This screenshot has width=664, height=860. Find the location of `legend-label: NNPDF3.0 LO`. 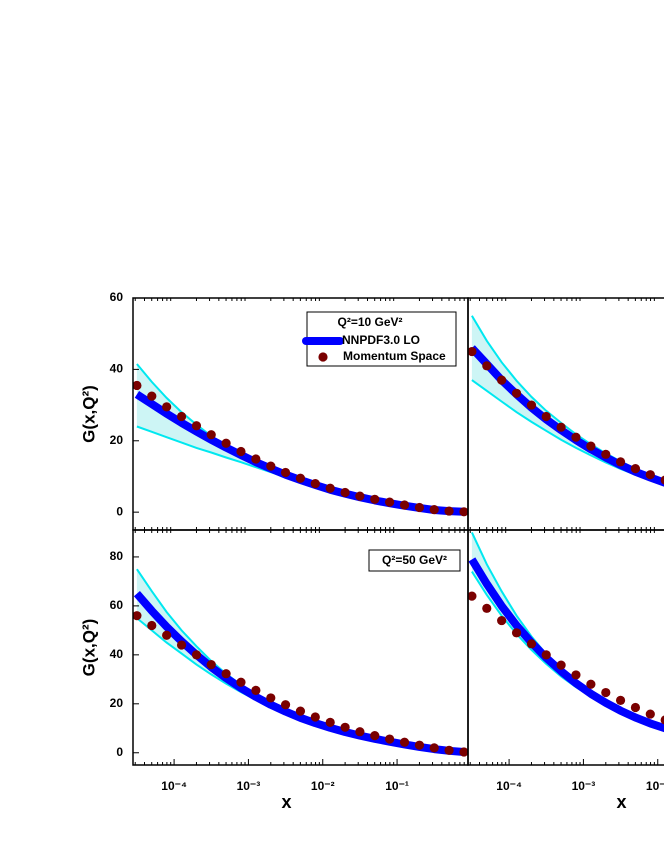

legend-label: NNPDF3.0 LO is located at coordinates (381, 340).